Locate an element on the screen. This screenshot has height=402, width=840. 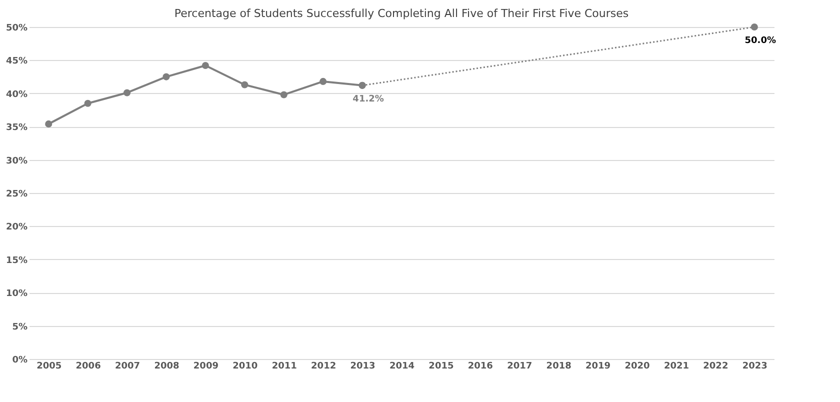
y-tick-label: 30% is located at coordinates (17, 161).